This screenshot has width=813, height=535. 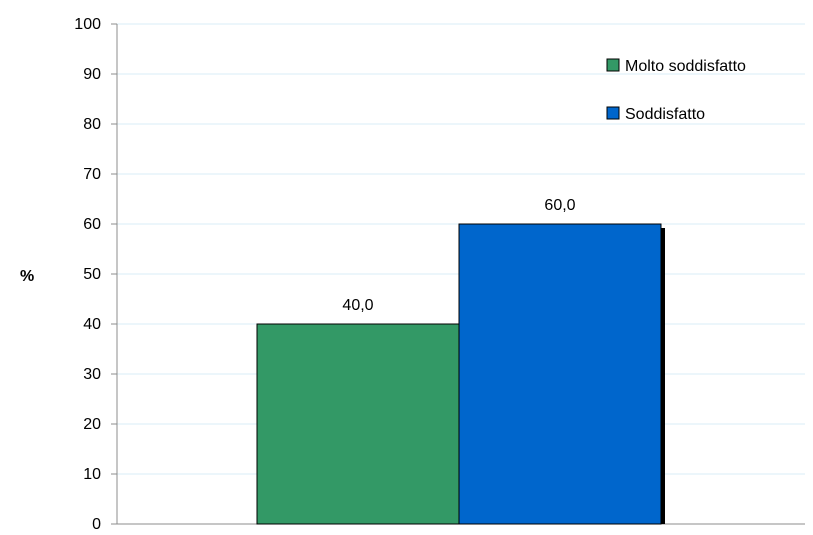 I want to click on legend: Molto soddisfatto Soddisfatto, so click(x=676, y=90).